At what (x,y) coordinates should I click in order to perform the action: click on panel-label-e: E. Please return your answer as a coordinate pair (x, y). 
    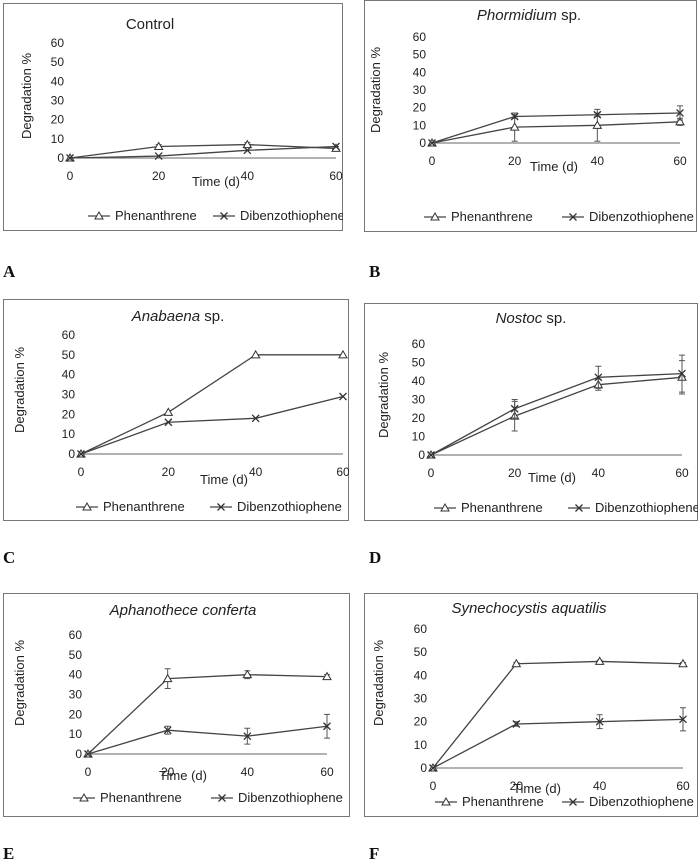
    Looking at the image, I should click on (9, 853).